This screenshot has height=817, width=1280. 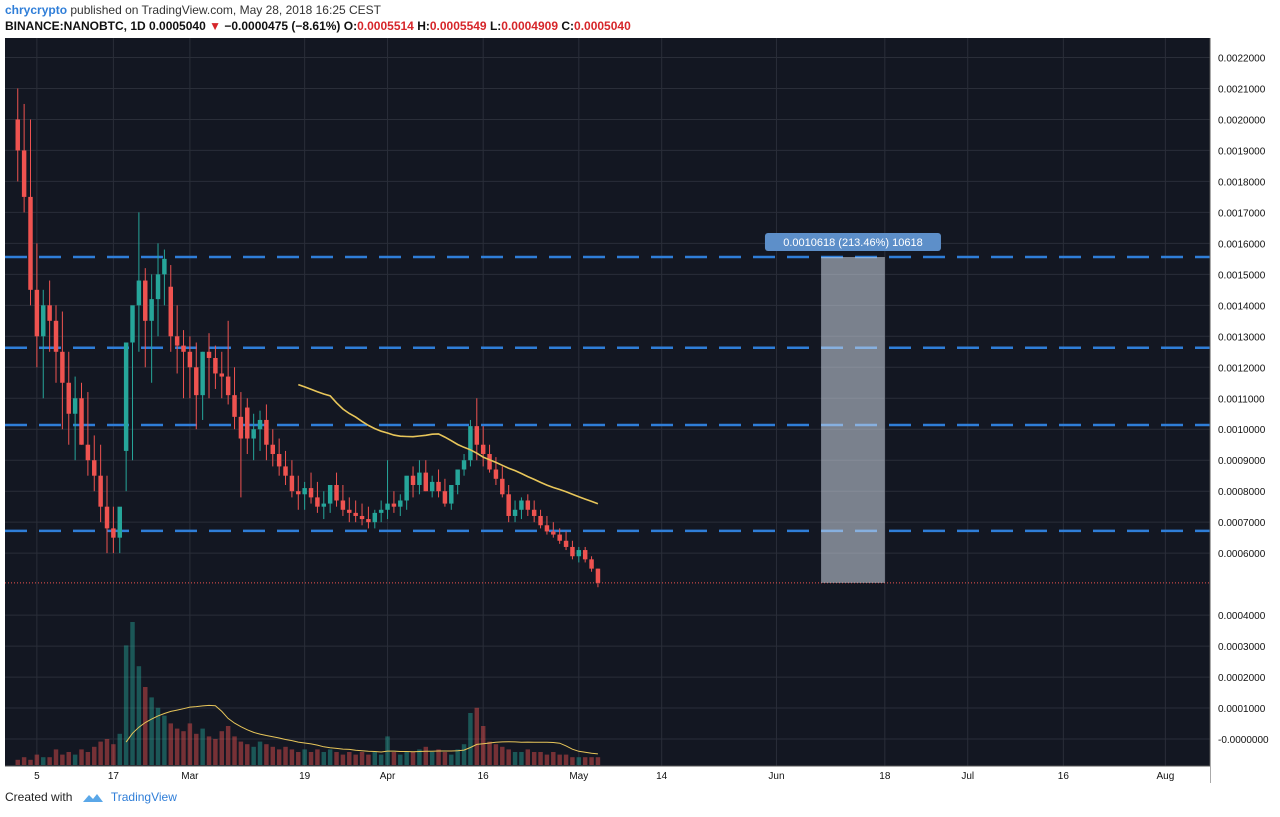 I want to click on x-tick-label: 5, so click(x=37, y=776).